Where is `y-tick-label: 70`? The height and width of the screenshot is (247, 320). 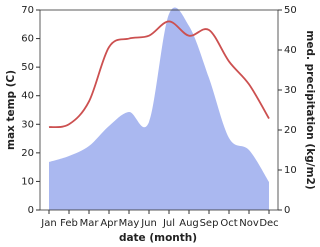
y-tick-label: 70 is located at coordinates (27, 10).